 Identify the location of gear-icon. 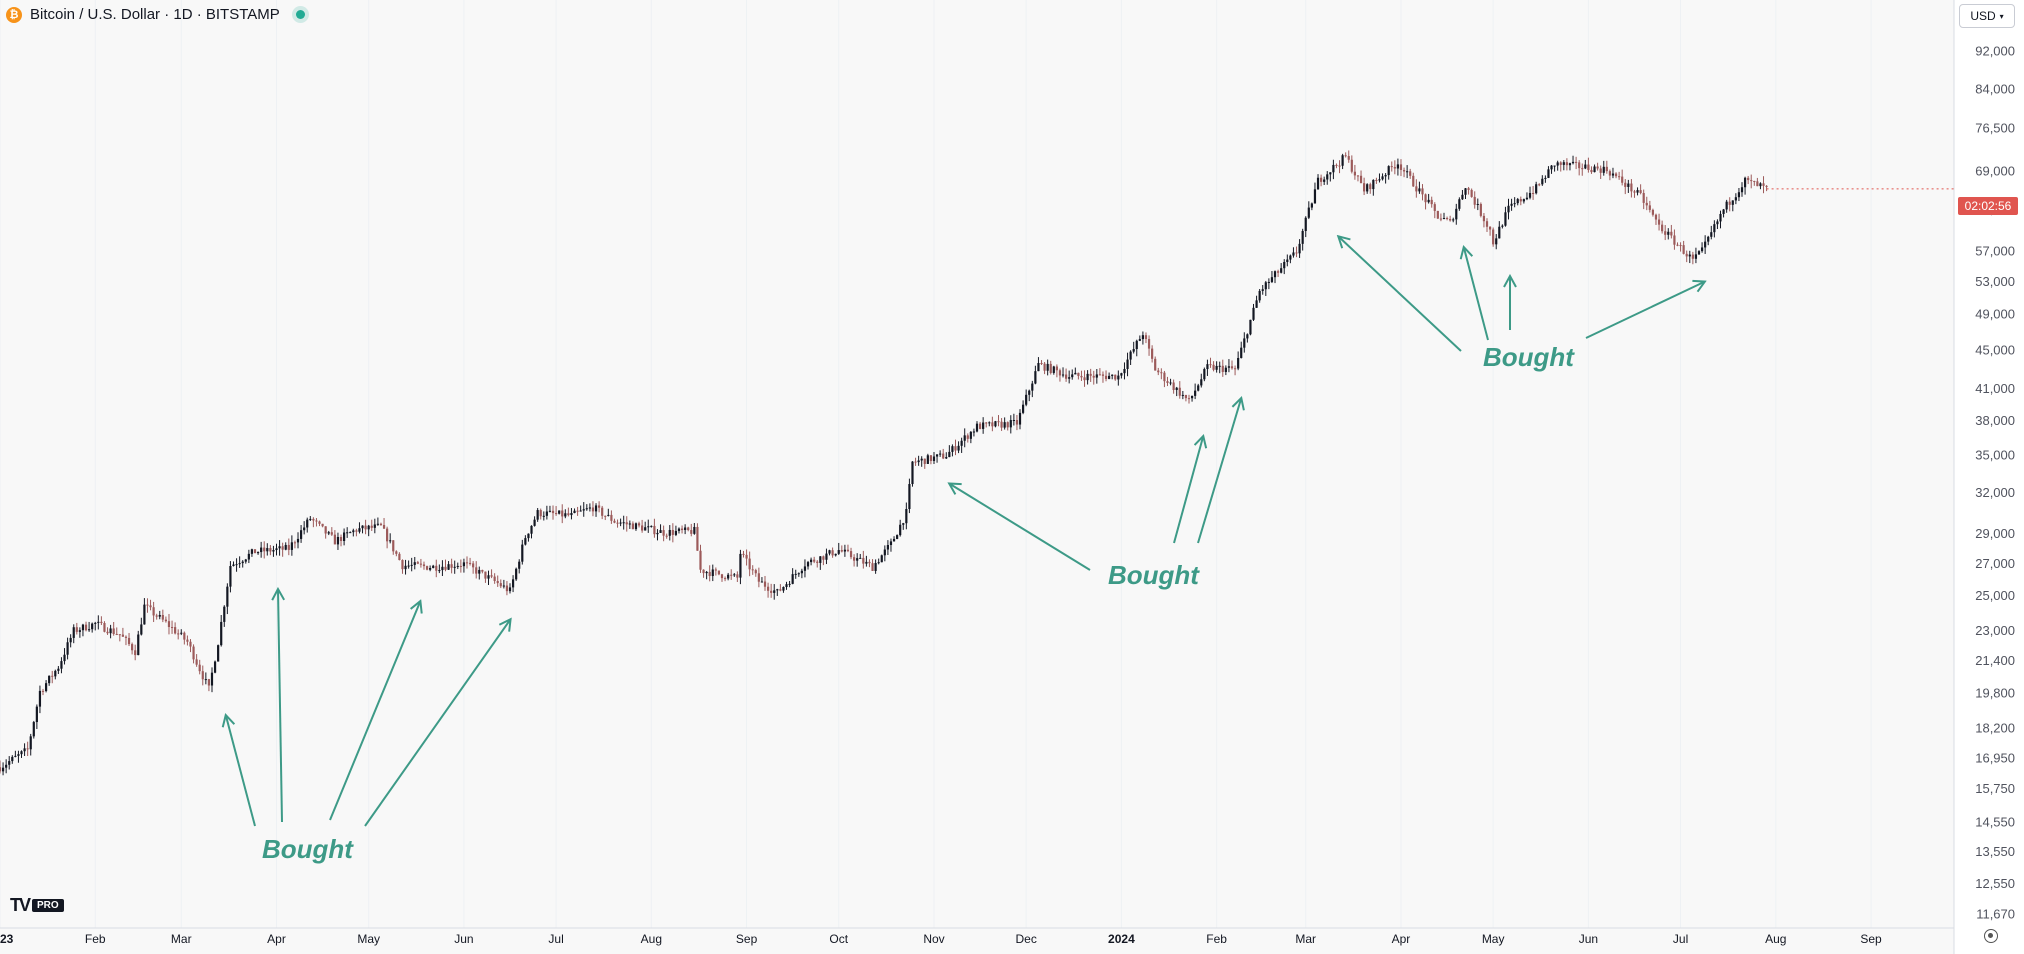
(1991, 936).